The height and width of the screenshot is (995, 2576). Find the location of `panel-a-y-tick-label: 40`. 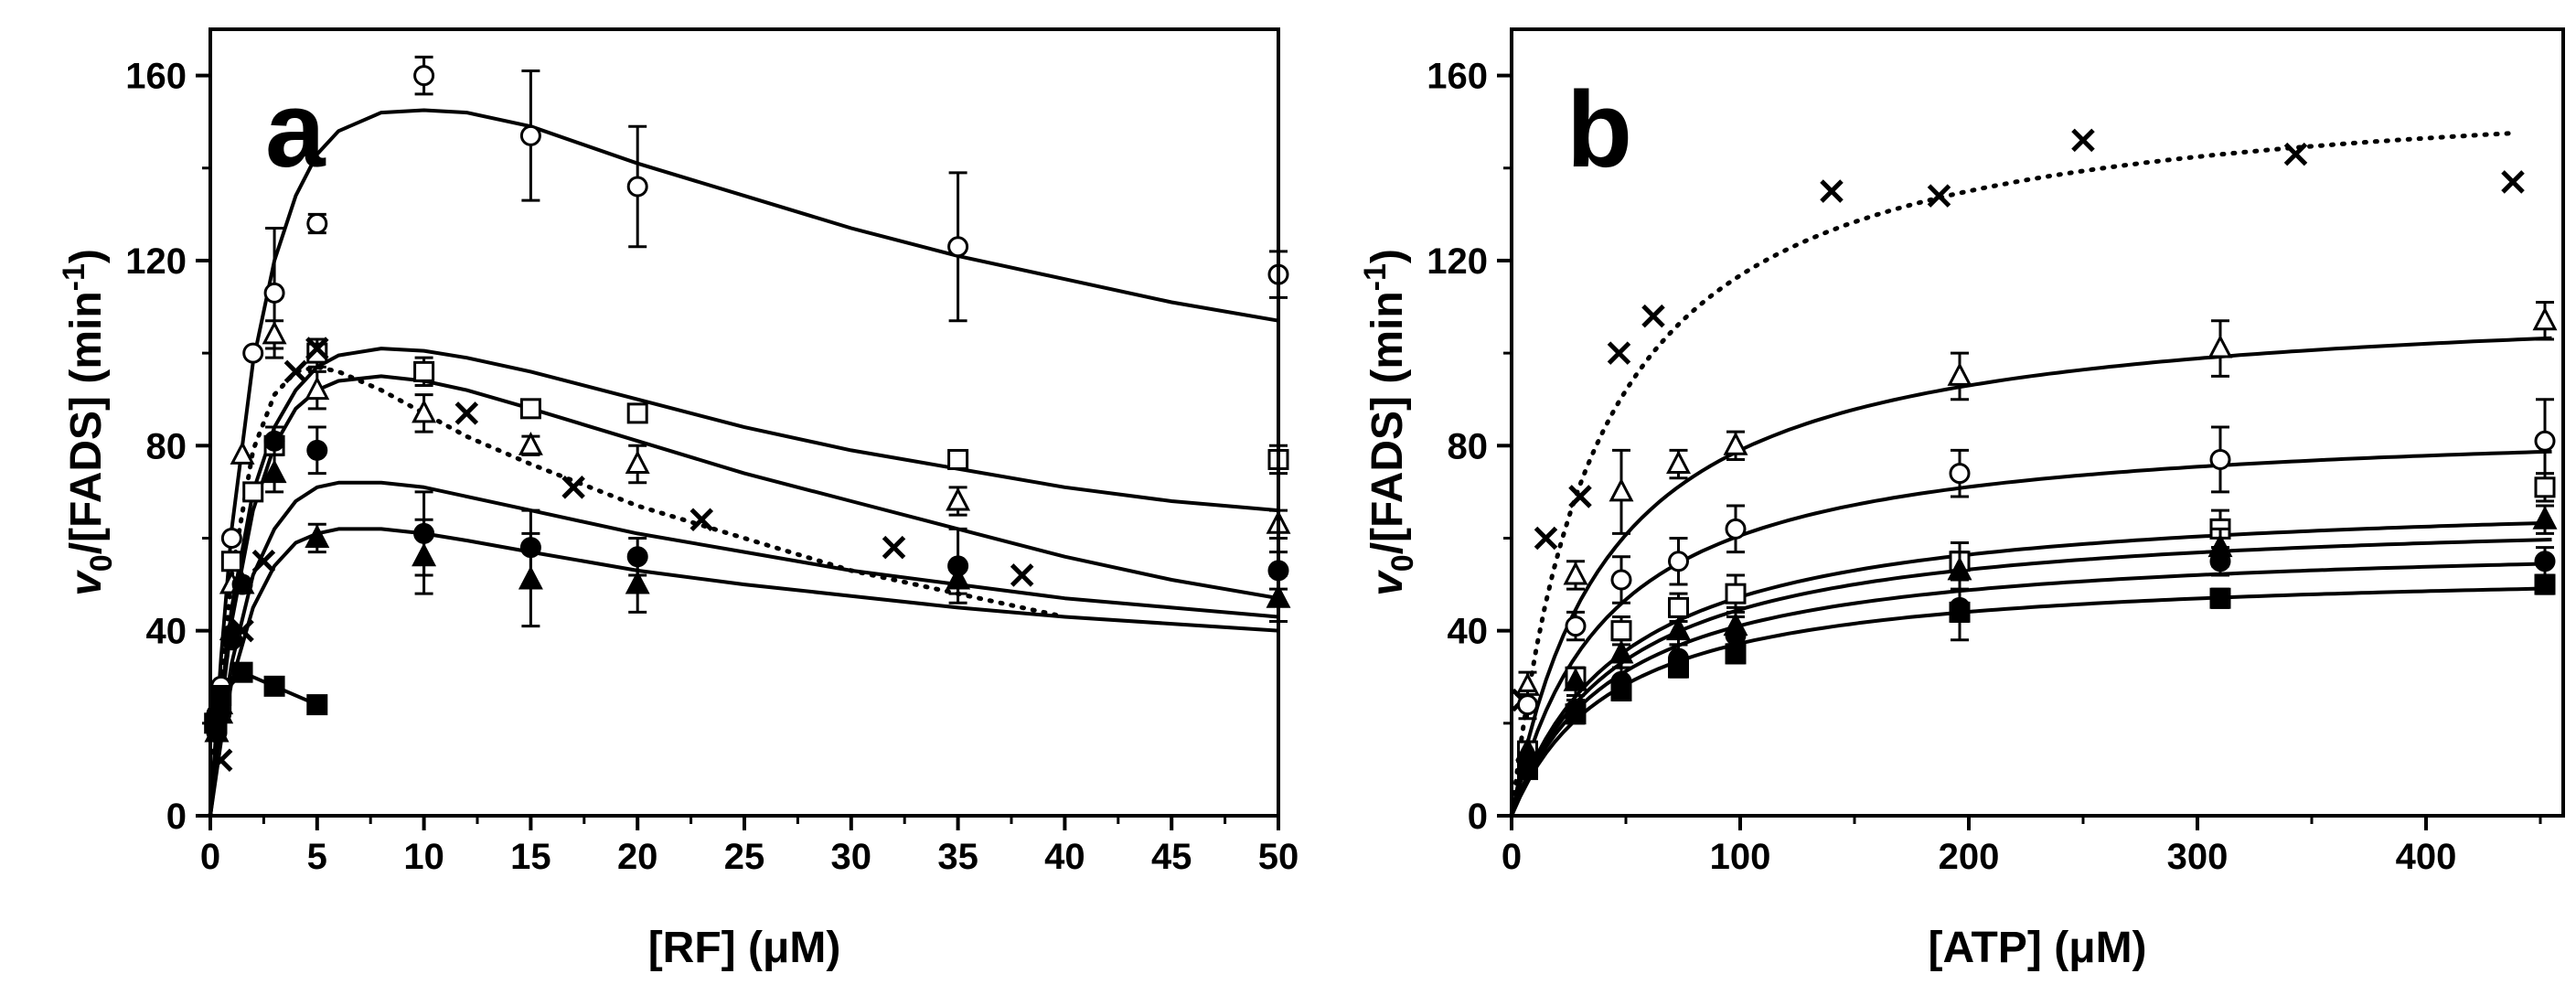

panel-a-y-tick-label: 40 is located at coordinates (166, 632).